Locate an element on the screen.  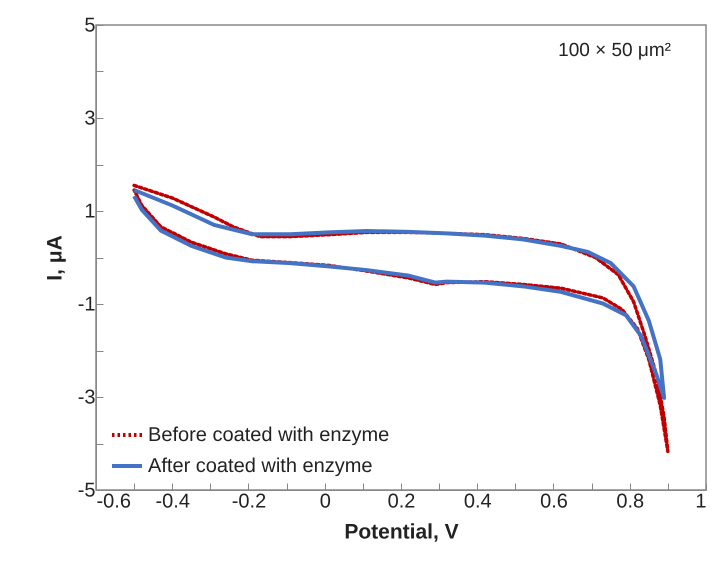
x-tick-label: 0.6 is located at coordinates (554, 501).